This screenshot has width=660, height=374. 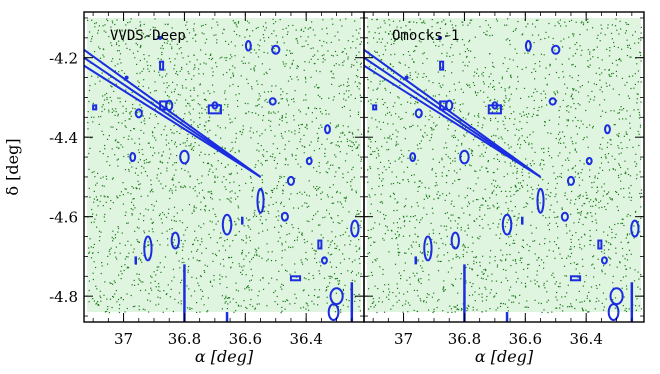 What do you see at coordinates (173, 121) in the screenshot?
I see `satellite-streak-mask` at bounding box center [173, 121].